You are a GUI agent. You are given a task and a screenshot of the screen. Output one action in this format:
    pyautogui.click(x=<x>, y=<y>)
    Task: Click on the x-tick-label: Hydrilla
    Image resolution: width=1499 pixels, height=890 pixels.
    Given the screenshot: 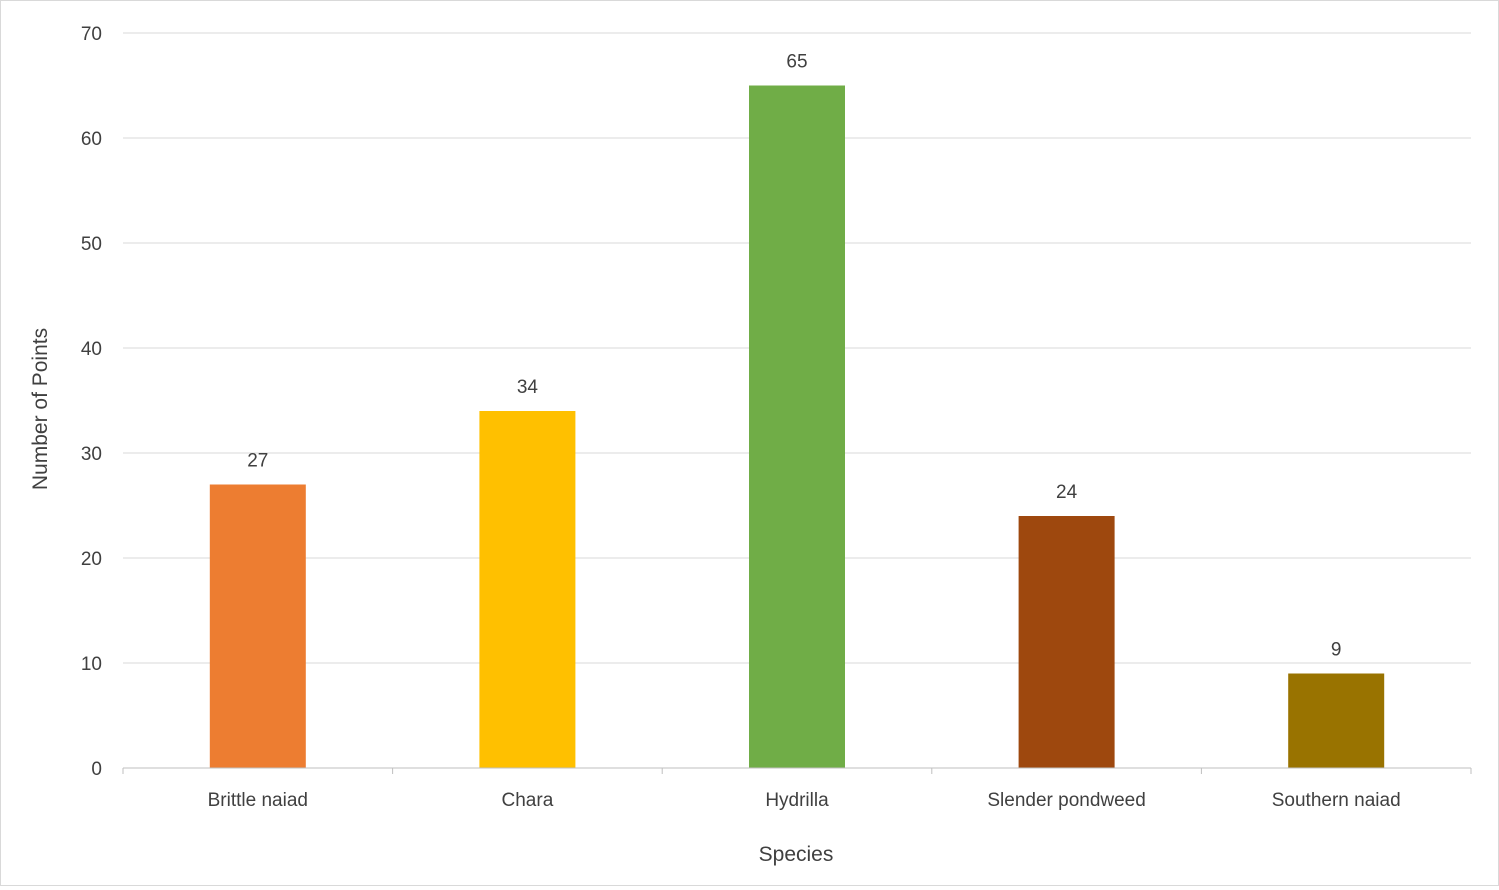 What is the action you would take?
    pyautogui.click(x=797, y=800)
    